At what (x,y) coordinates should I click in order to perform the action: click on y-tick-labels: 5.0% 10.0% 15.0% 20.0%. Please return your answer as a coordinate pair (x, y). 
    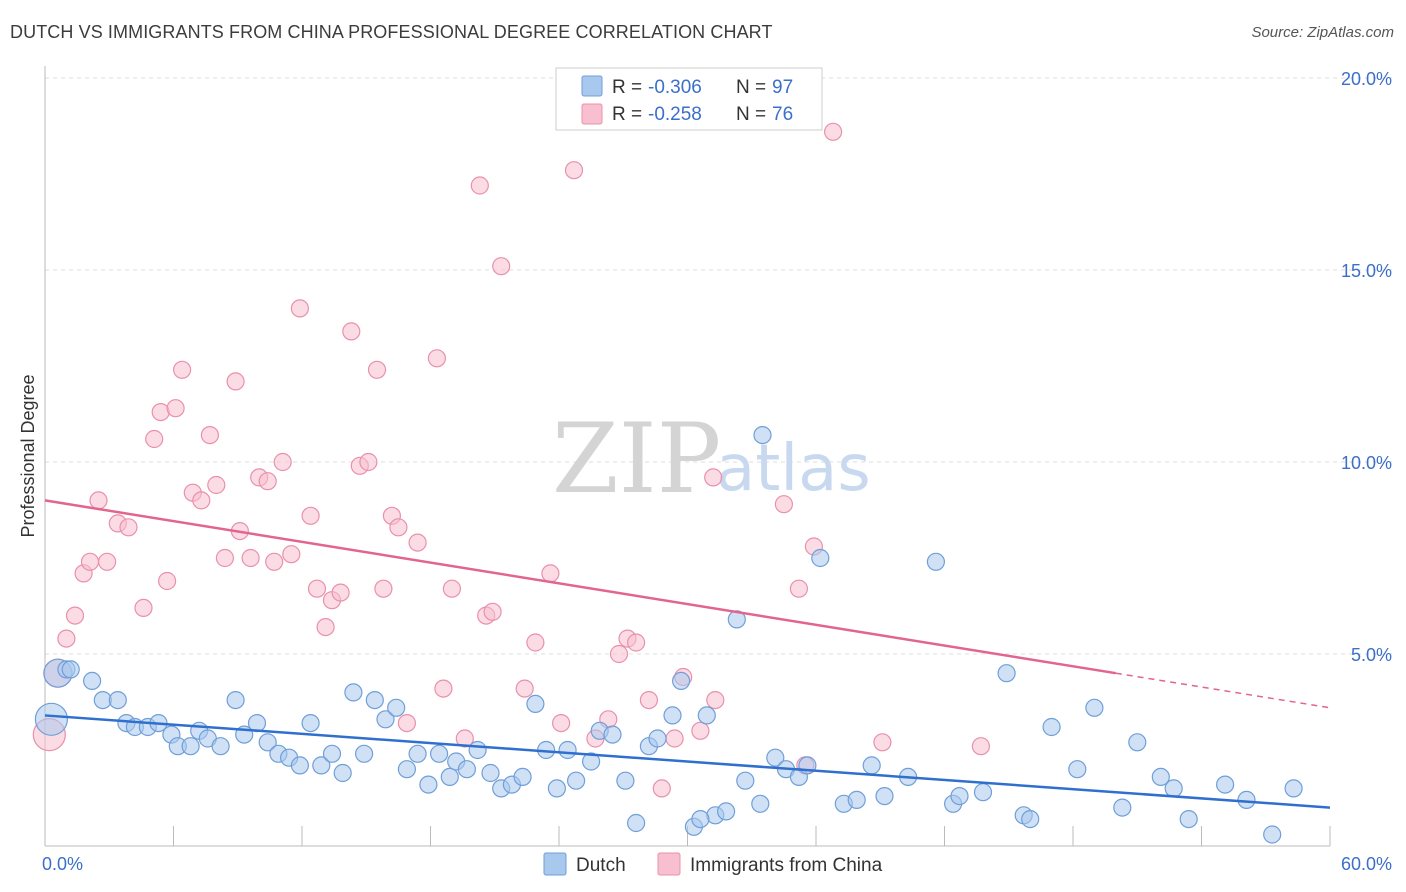
    Looking at the image, I should click on (1366, 367).